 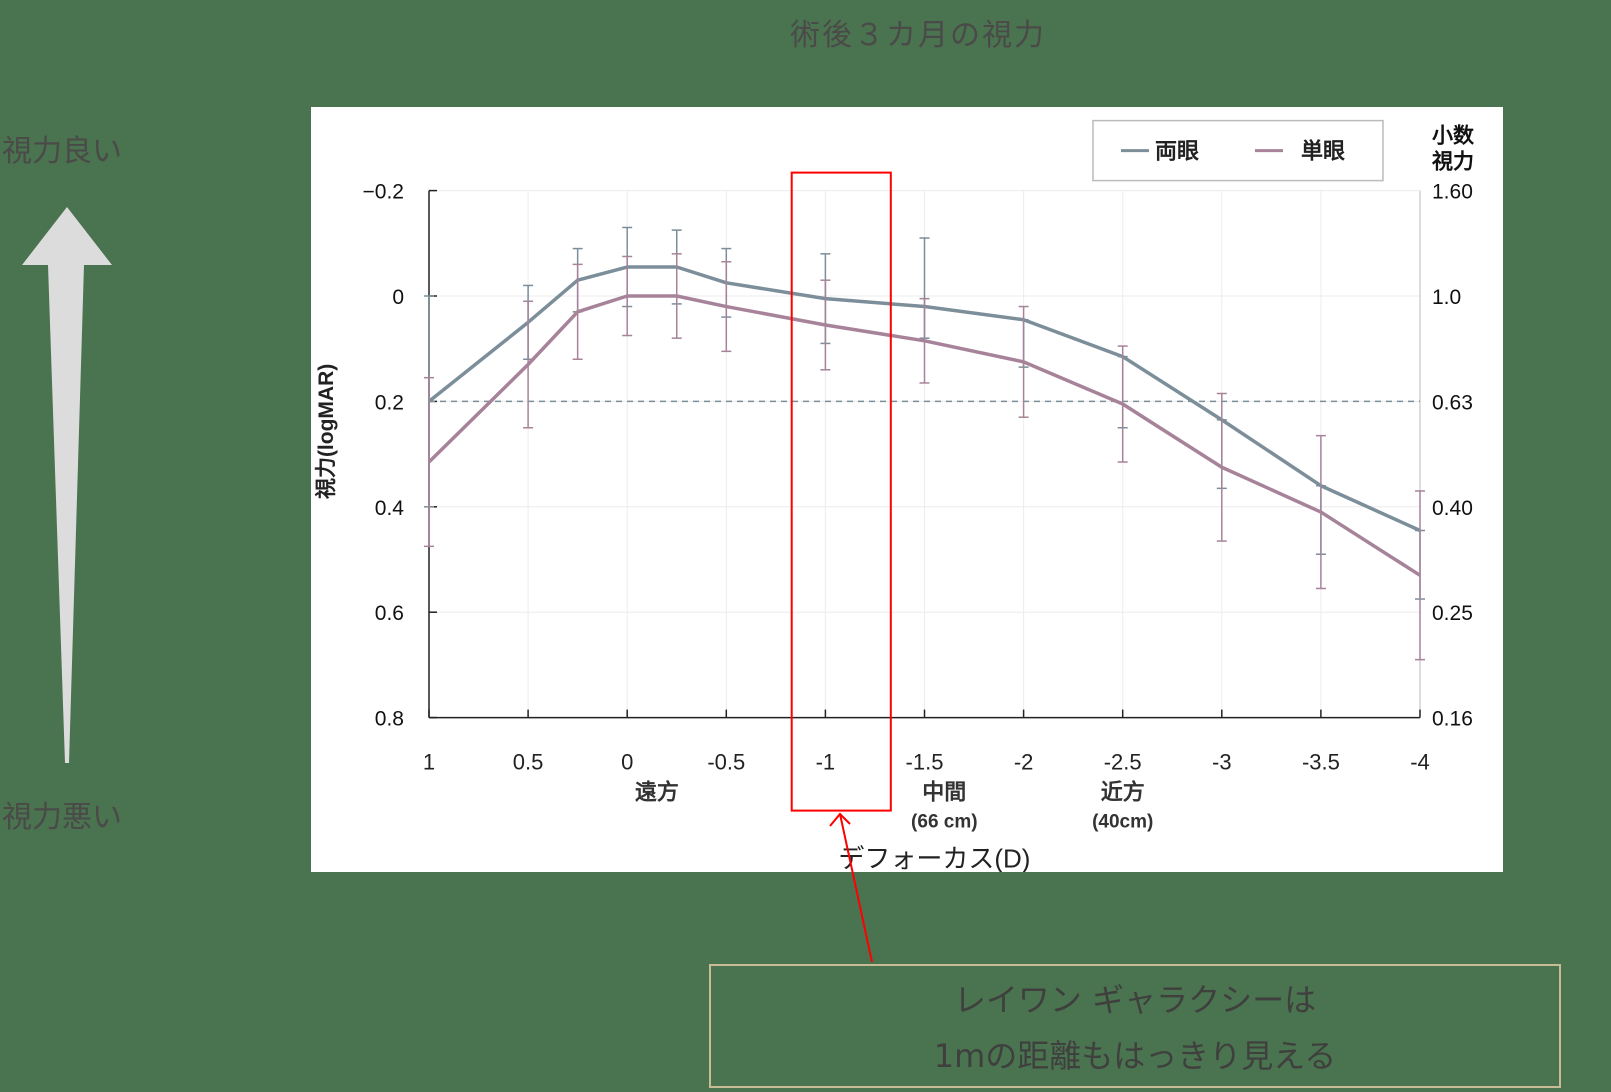 What do you see at coordinates (67, 485) in the screenshot?
I see `up-arrow-icon` at bounding box center [67, 485].